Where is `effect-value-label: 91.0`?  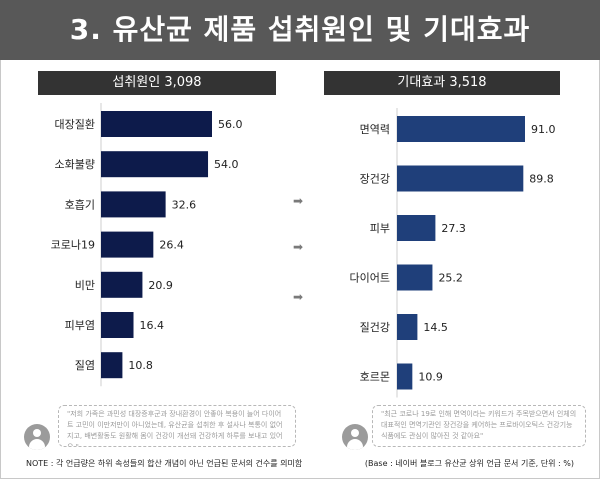 effect-value-label: 91.0 is located at coordinates (543, 129).